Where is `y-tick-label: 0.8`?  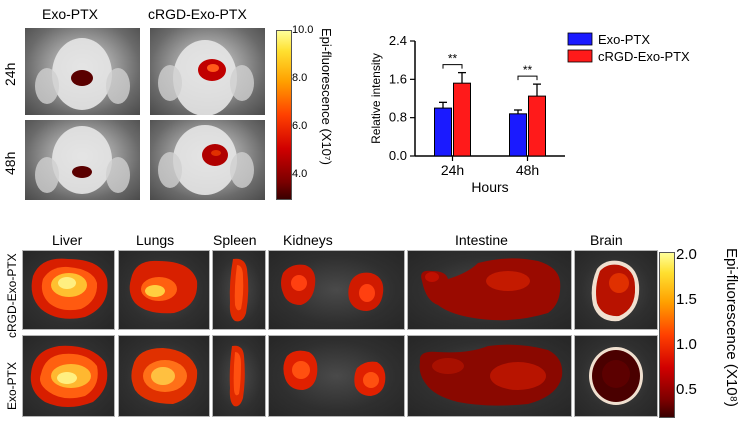 y-tick-label: 0.8 is located at coordinates (398, 117).